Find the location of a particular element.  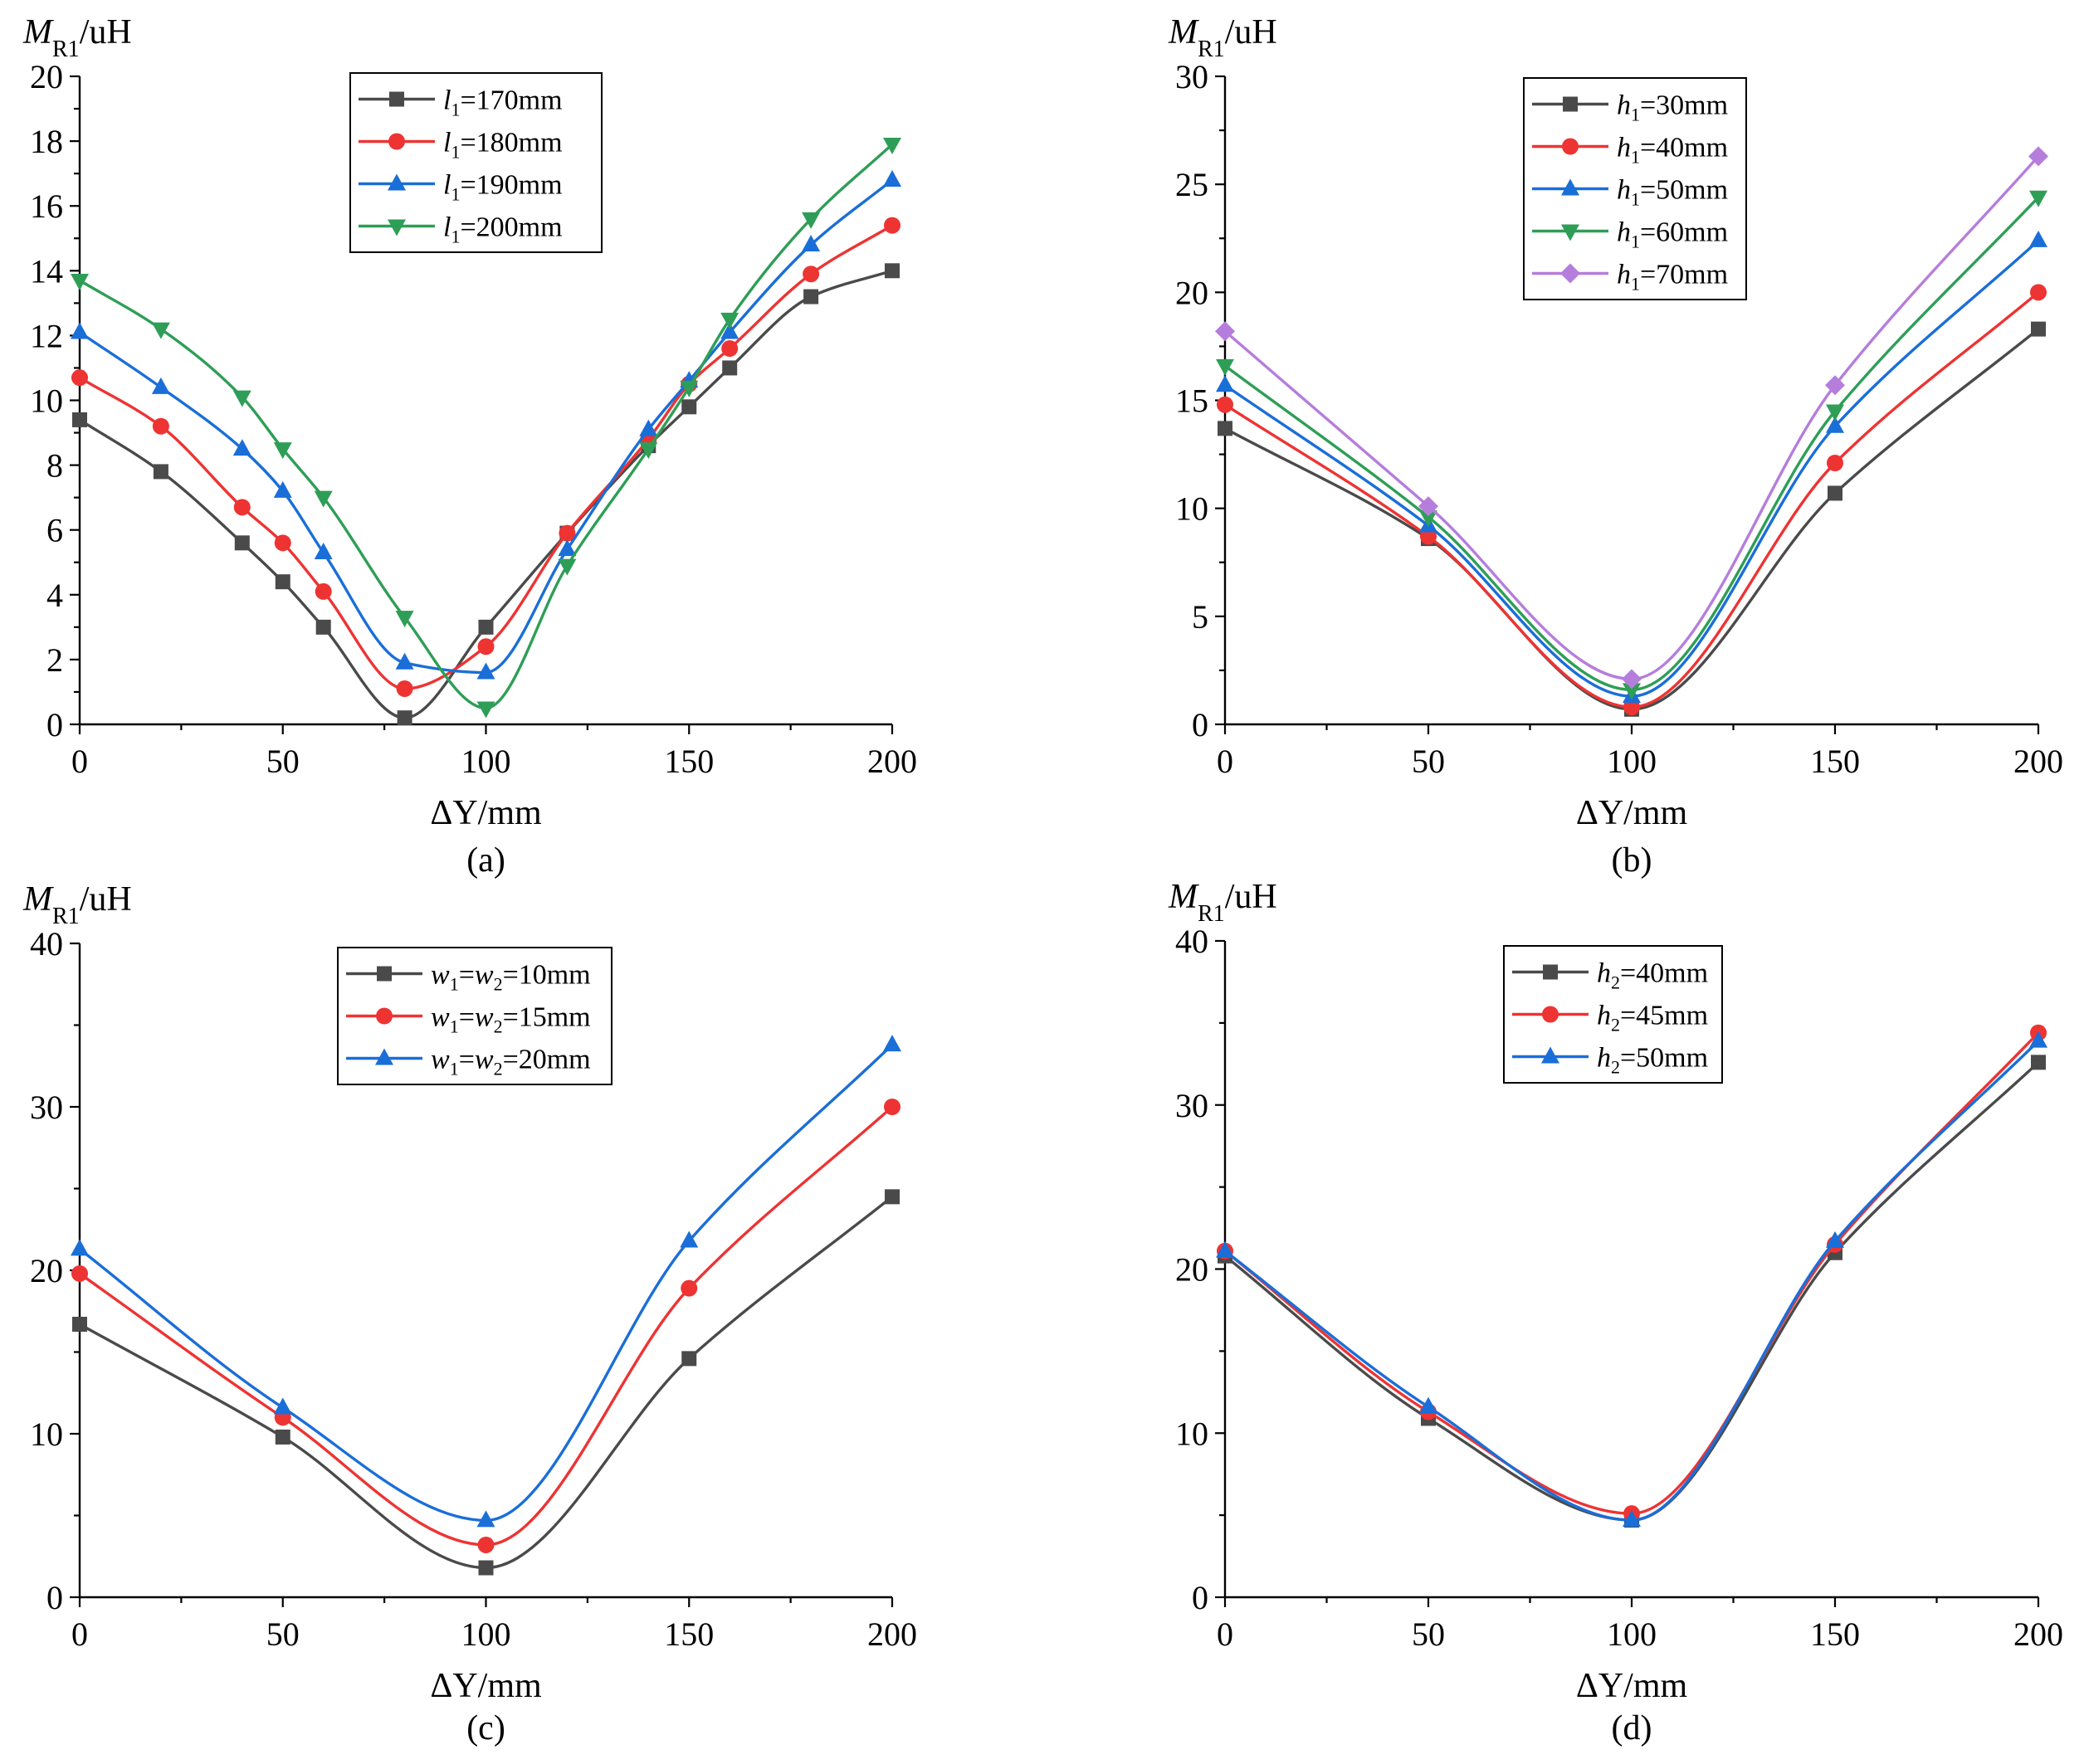

legend-label: w1=w2=15mm is located at coordinates (511, 1019).